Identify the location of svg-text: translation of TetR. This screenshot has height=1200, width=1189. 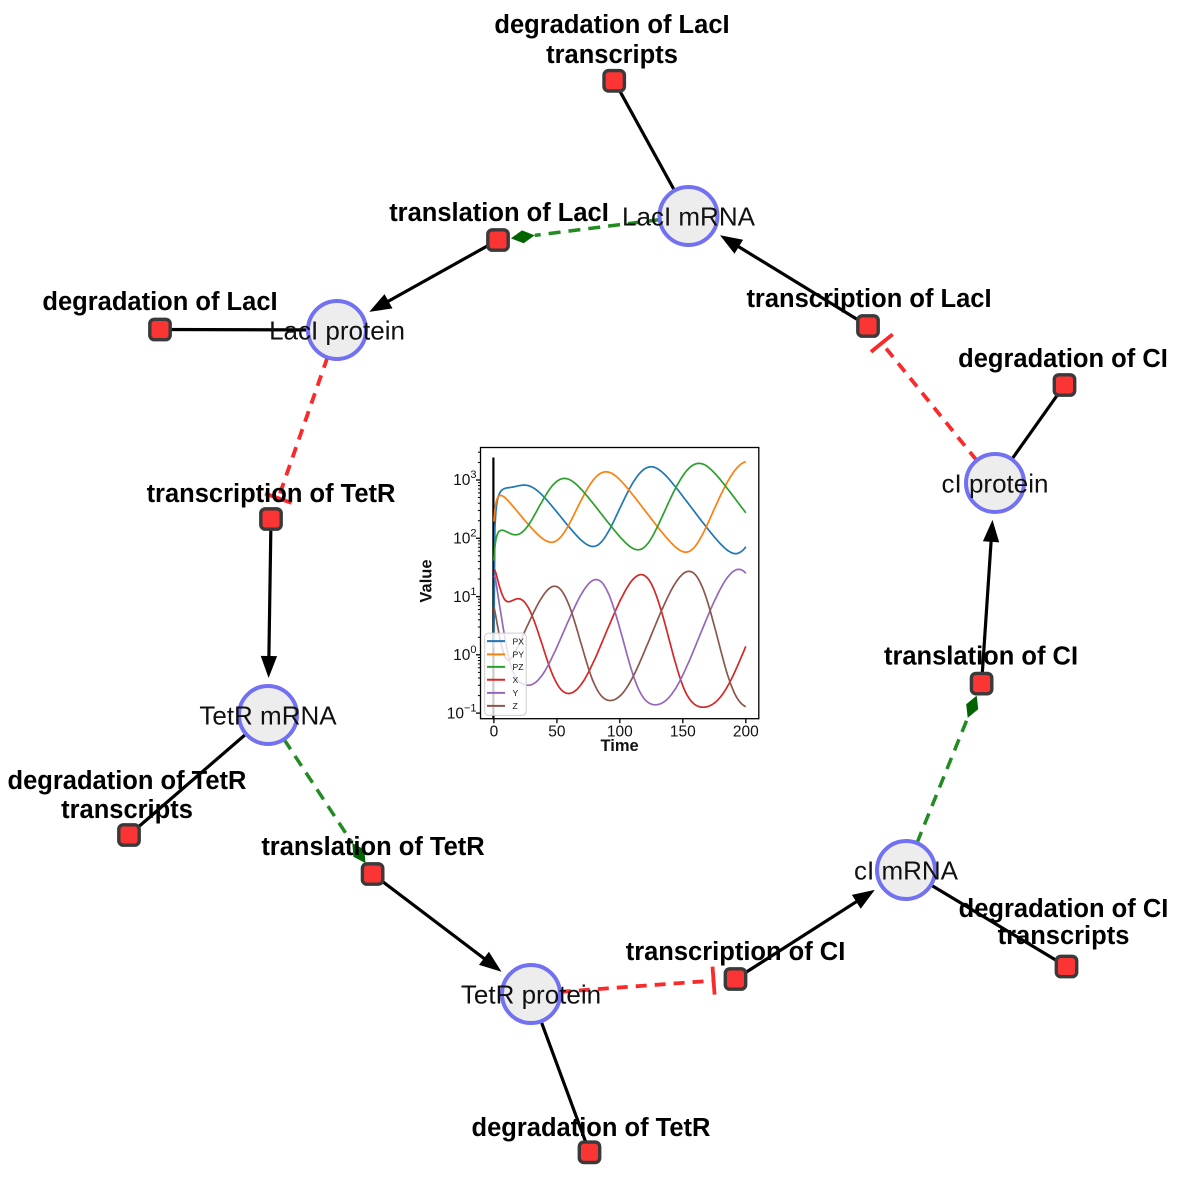
(372, 847).